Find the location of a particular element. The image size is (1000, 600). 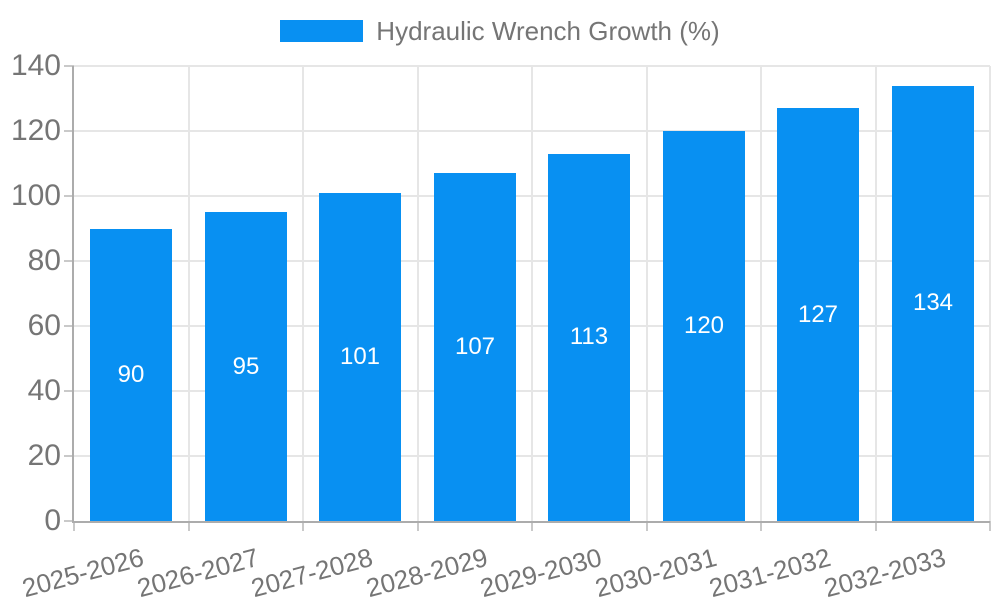

bar-value-label: 107 is located at coordinates (475, 347).